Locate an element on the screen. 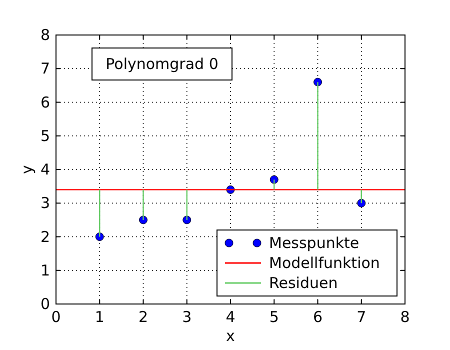  x-tick-label: 3 is located at coordinates (187, 317).